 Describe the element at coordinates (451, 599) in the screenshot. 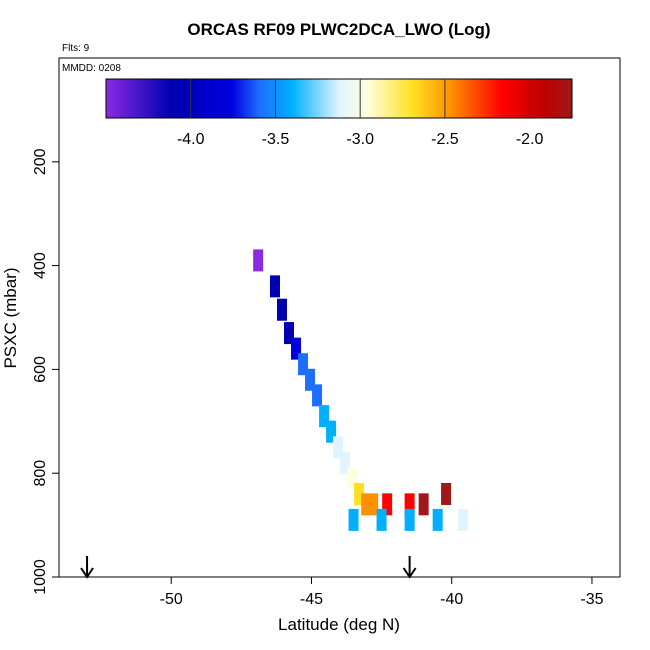

I see `x-tick-label: -40` at that location.